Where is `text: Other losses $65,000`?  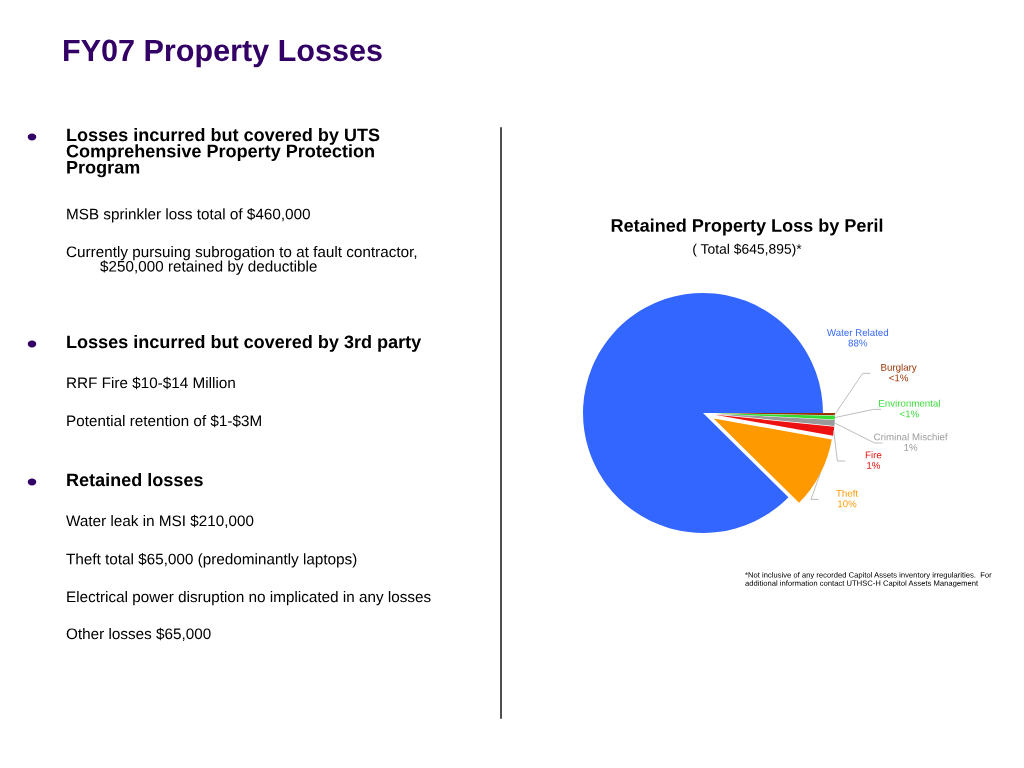 text: Other losses $65,000 is located at coordinates (138, 634).